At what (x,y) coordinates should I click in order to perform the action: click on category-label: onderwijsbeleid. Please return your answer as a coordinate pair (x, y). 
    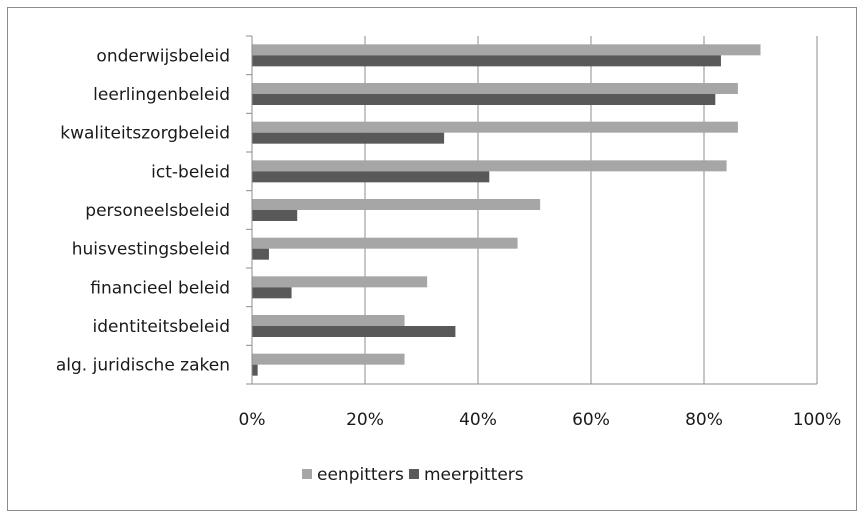
    Looking at the image, I should click on (163, 56).